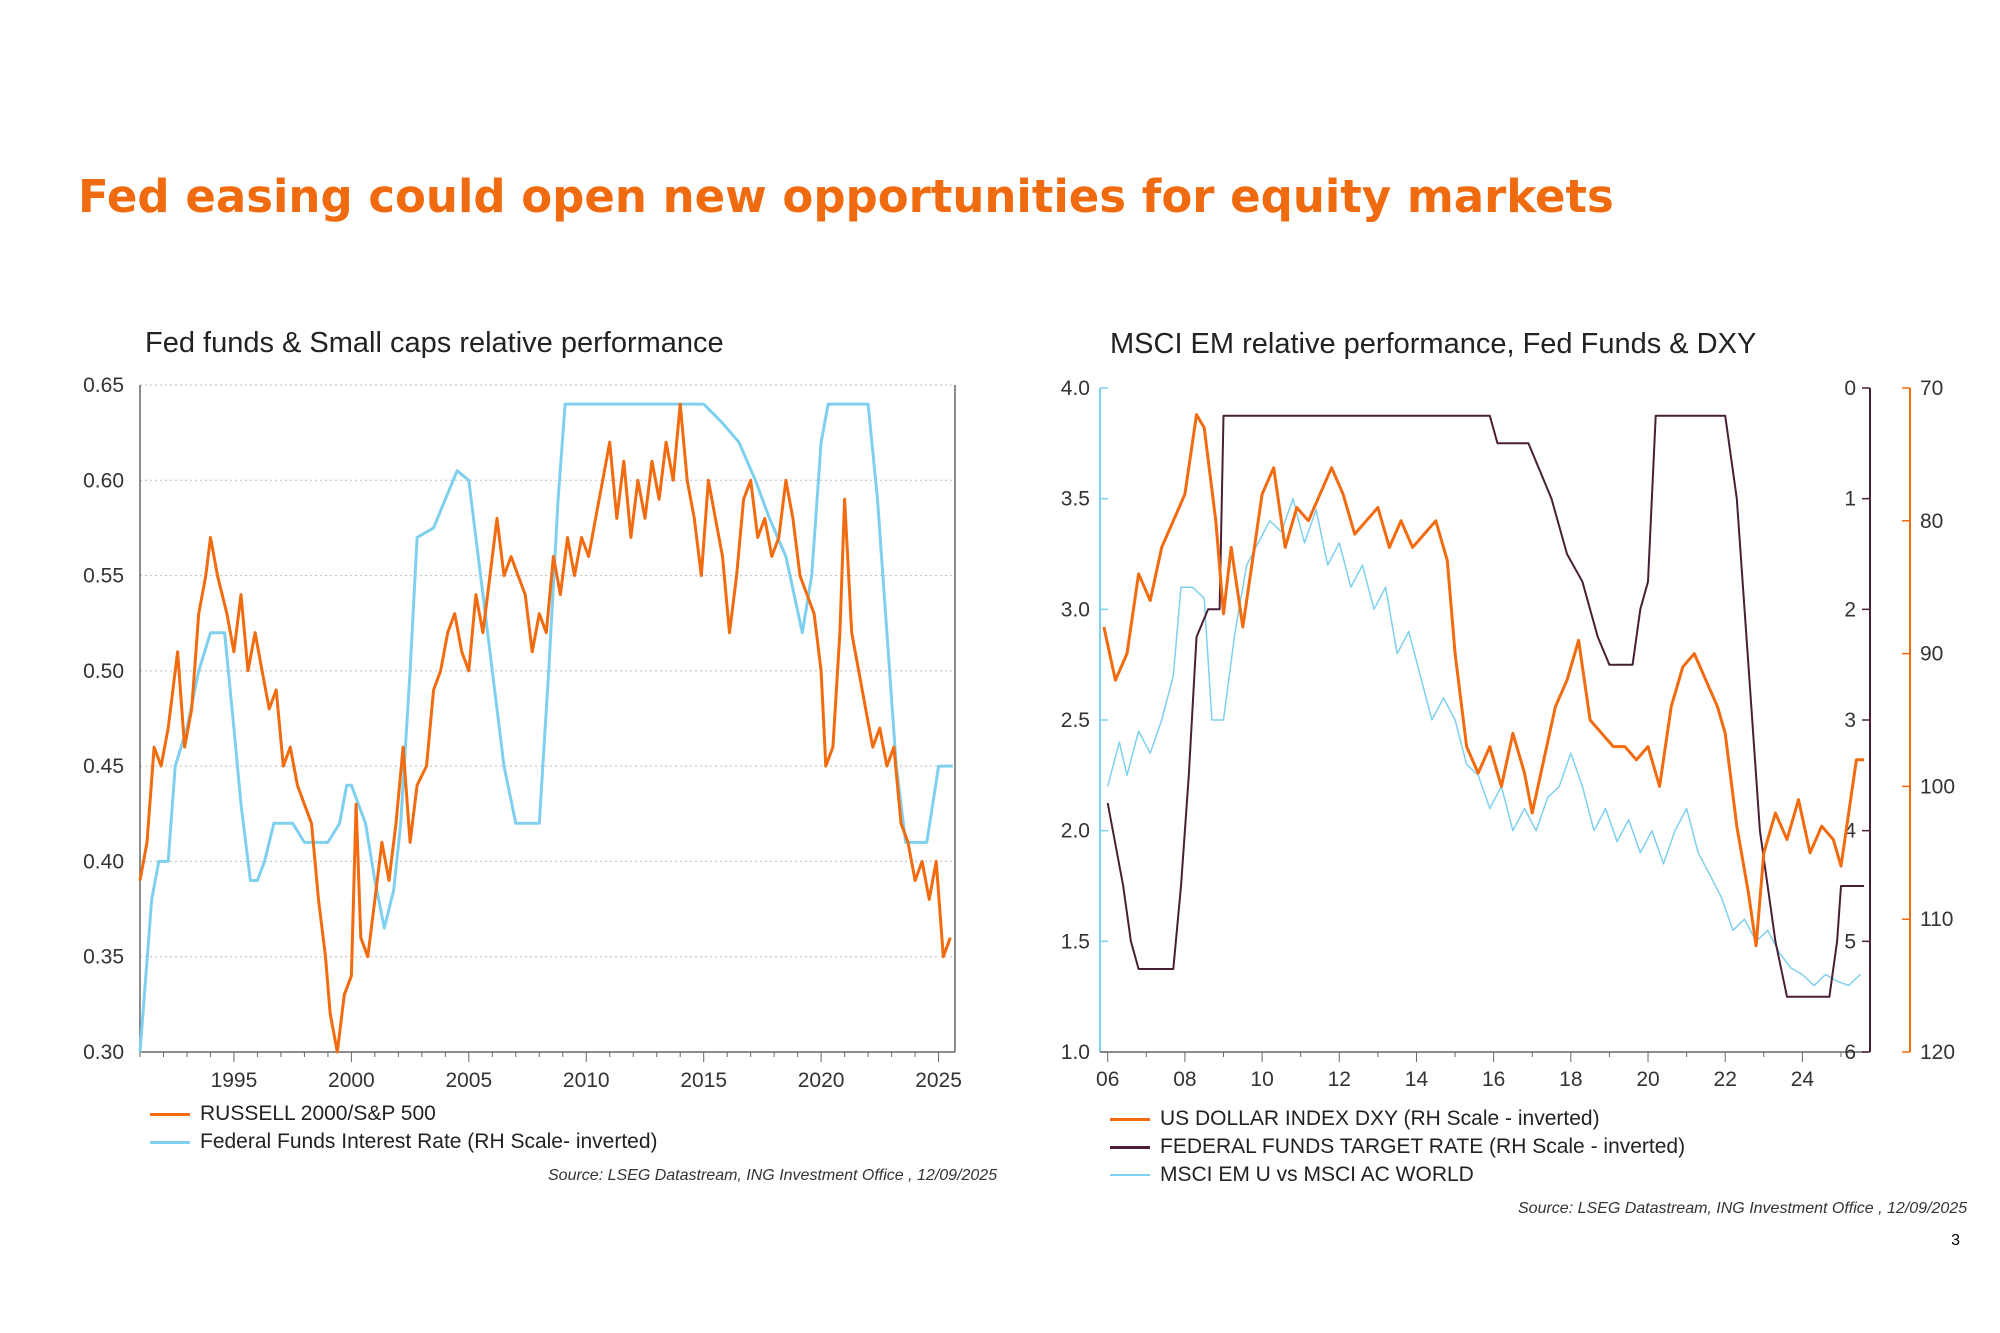  What do you see at coordinates (1339, 1079) in the screenshot?
I see `x-tick-label-chart2-3: 12` at bounding box center [1339, 1079].